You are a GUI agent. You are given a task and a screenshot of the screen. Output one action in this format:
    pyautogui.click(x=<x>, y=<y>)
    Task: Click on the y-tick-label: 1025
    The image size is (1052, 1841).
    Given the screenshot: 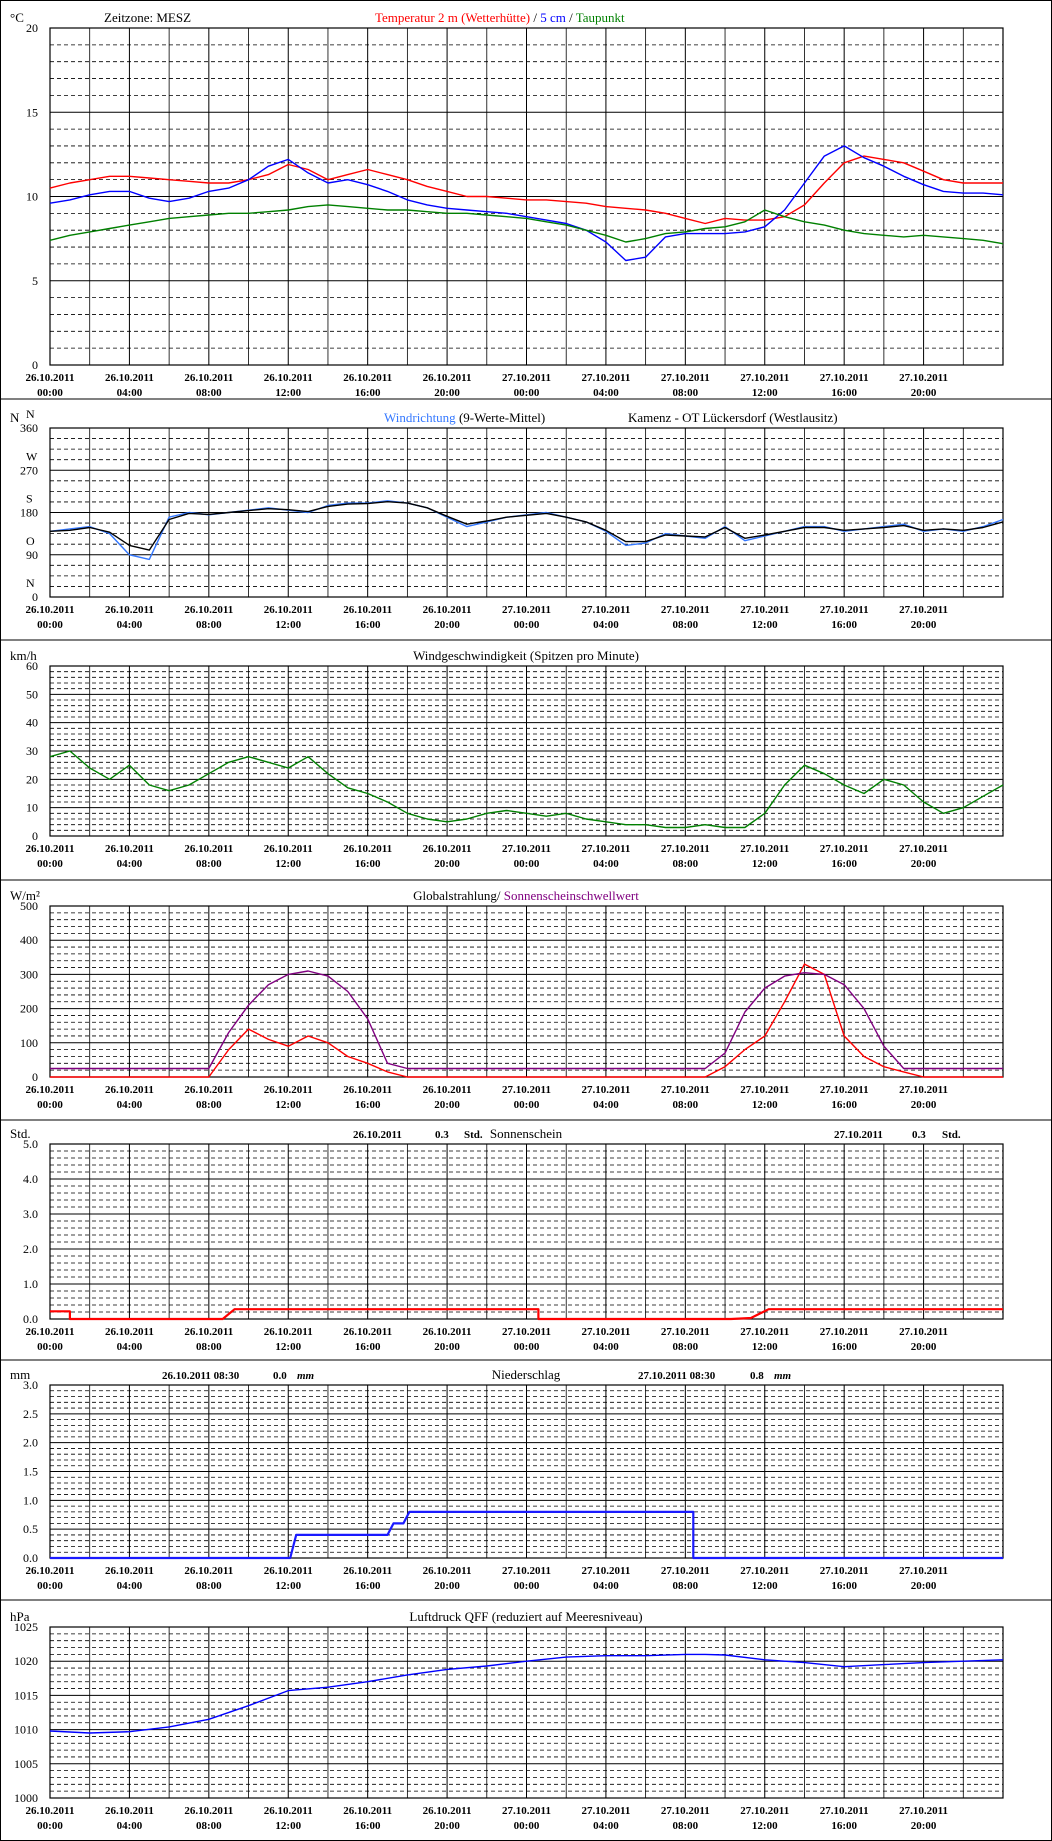 What is the action you would take?
    pyautogui.click(x=26, y=1627)
    